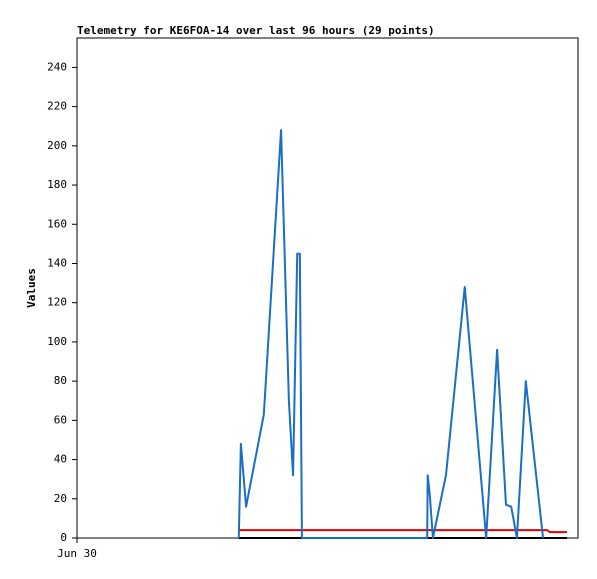 The height and width of the screenshot is (579, 597). What do you see at coordinates (57, 262) in the screenshot?
I see `y-tick-label: 140` at bounding box center [57, 262].